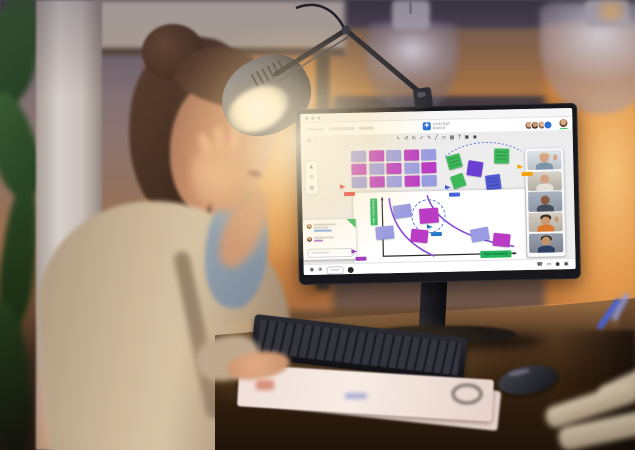 The image size is (635, 450). What do you see at coordinates (429, 138) in the screenshot?
I see `pen-tool-icon: ✎` at bounding box center [429, 138].